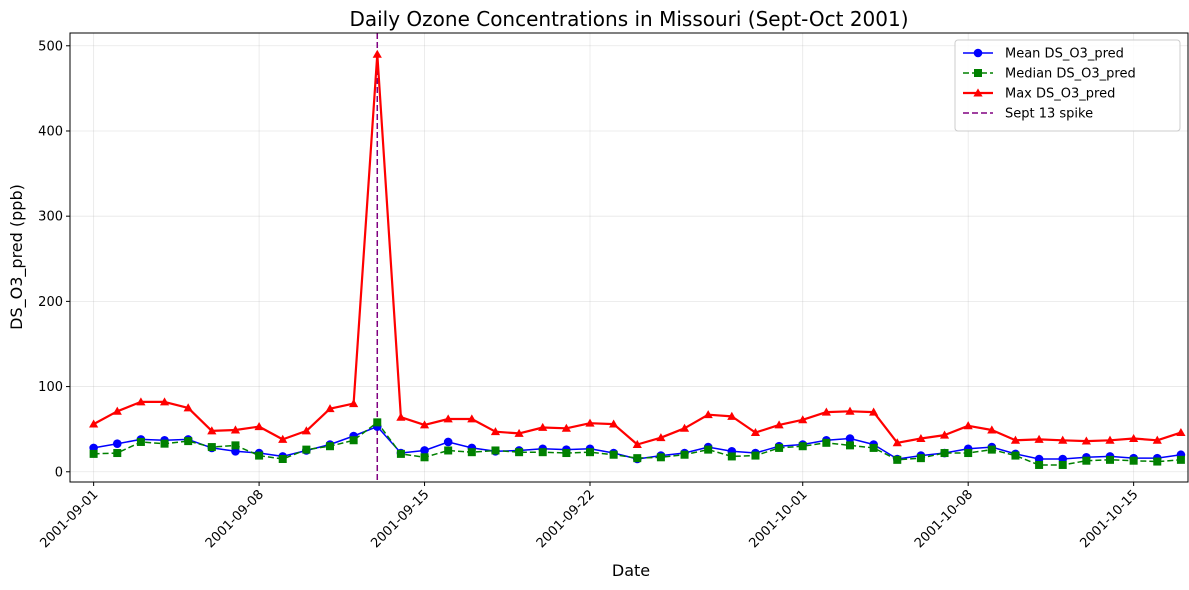  I want to click on y-tick-label: 500, so click(50, 46).